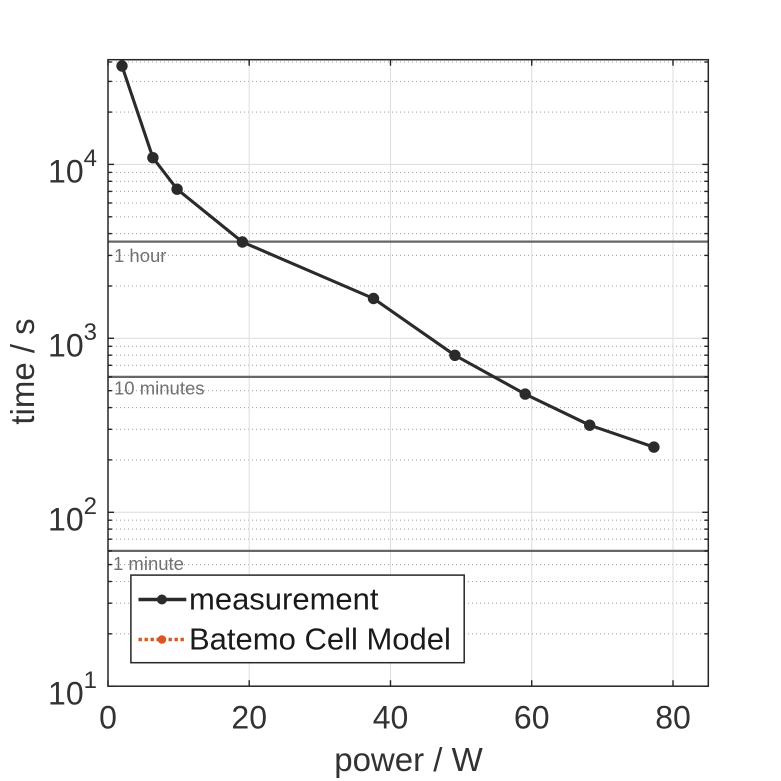 Image resolution: width=781 pixels, height=781 pixels. What do you see at coordinates (148, 563) in the screenshot?
I see `svg-text: 1 minute` at bounding box center [148, 563].